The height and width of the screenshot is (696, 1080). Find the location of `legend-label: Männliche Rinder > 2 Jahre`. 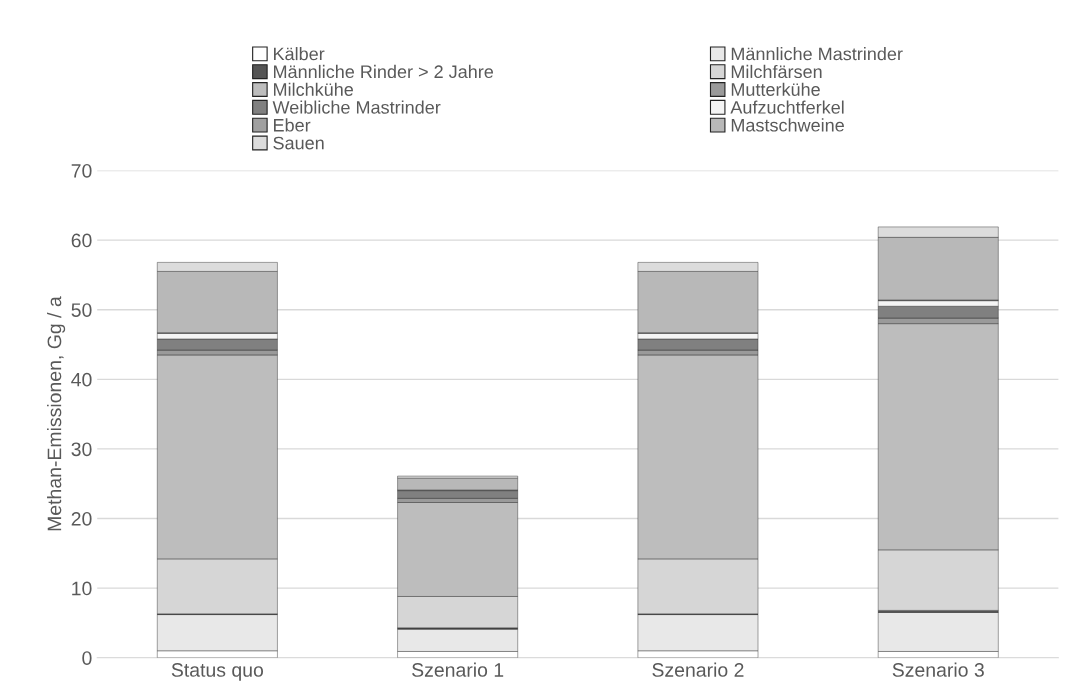

legend-label: Männliche Rinder > 2 Jahre is located at coordinates (384, 71).